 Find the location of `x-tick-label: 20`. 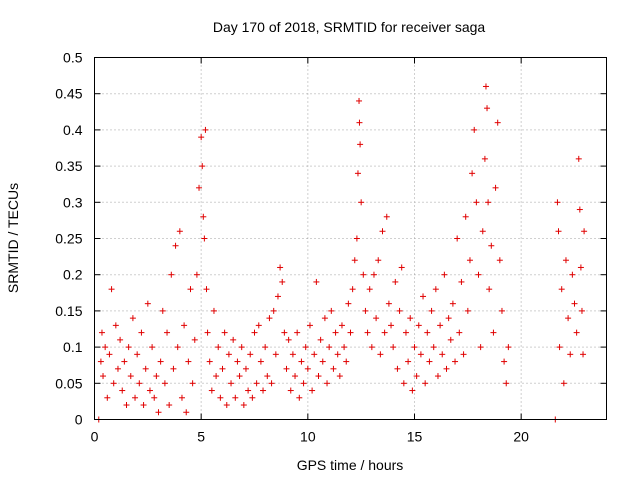

x-tick-label: 20 is located at coordinates (521, 437).